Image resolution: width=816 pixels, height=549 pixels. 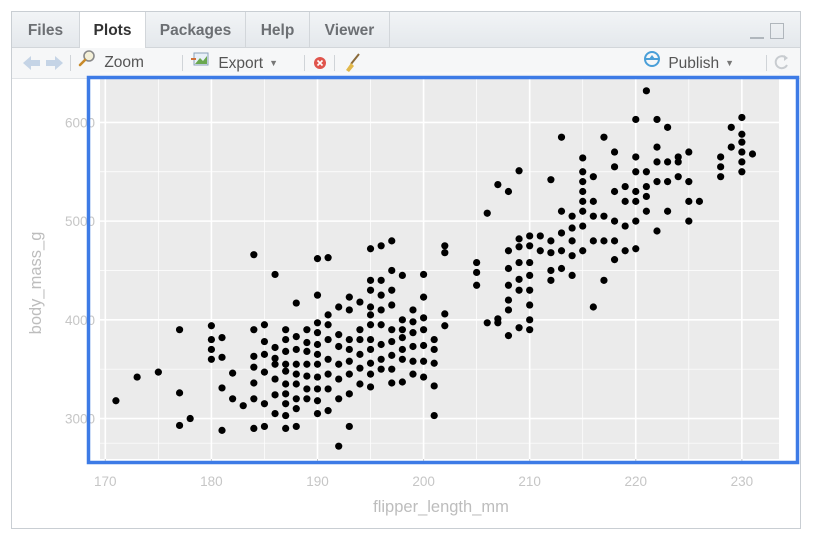 I want to click on tab-help: Help, so click(x=278, y=29).